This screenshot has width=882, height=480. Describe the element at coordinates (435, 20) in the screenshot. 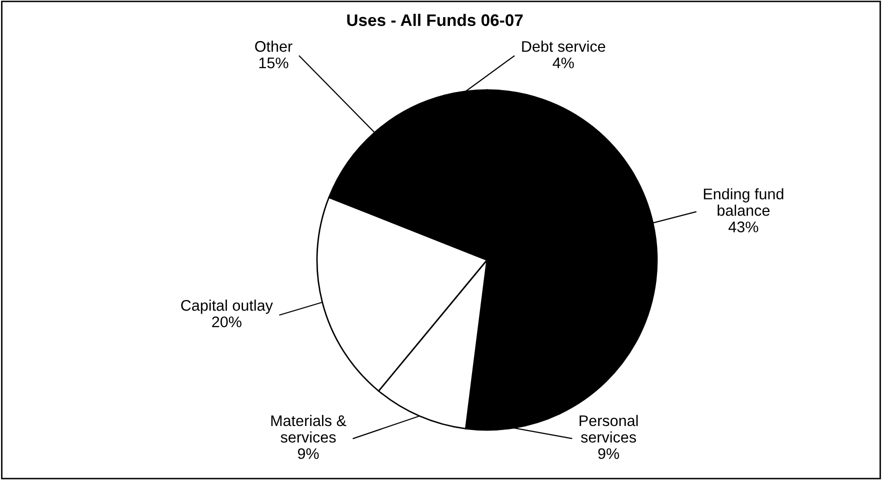

I see `chart-title: Uses - All Funds 06-07` at that location.